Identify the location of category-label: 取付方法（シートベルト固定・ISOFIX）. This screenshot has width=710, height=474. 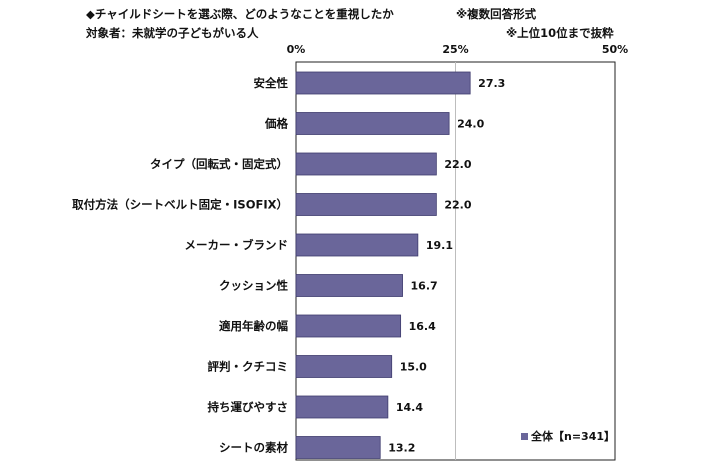
(180, 205).